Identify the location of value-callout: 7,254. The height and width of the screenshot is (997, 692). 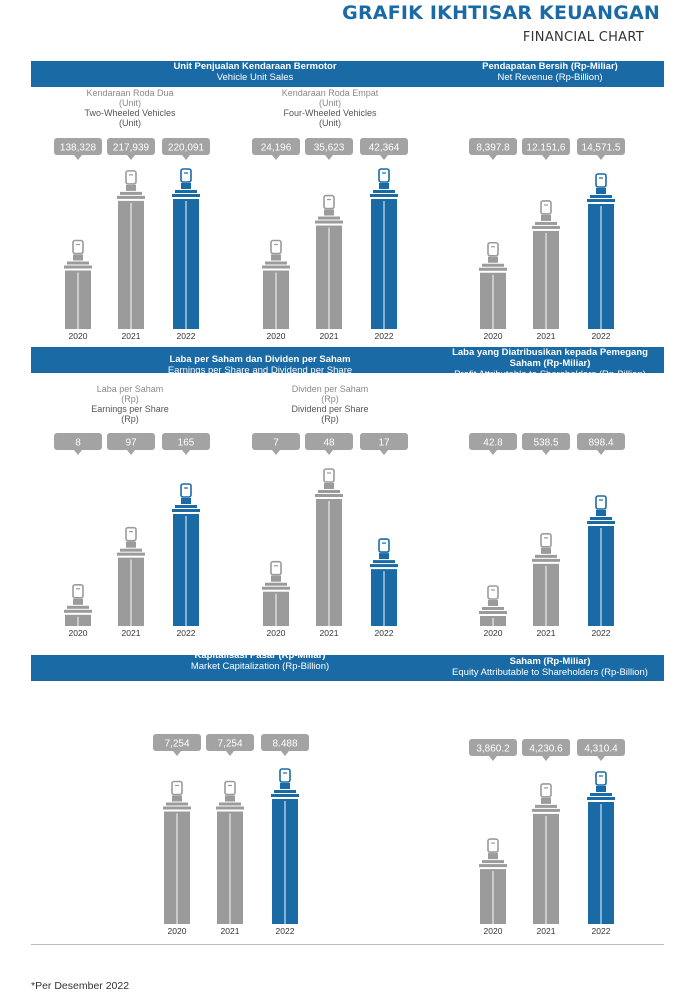
(230, 745).